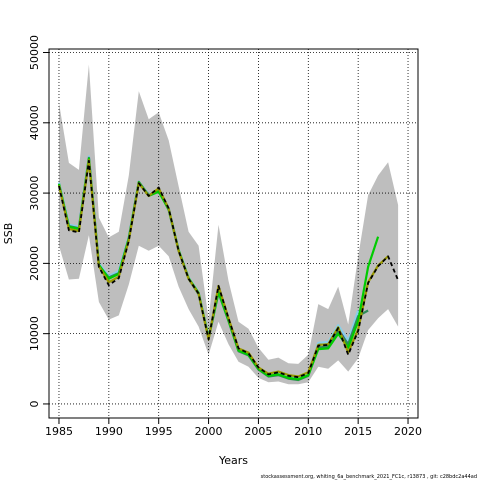 The image size is (480, 480). I want to click on x-axis: 1985 1990 1995 2000 2005 2010 2015 2020, so click(233, 428).